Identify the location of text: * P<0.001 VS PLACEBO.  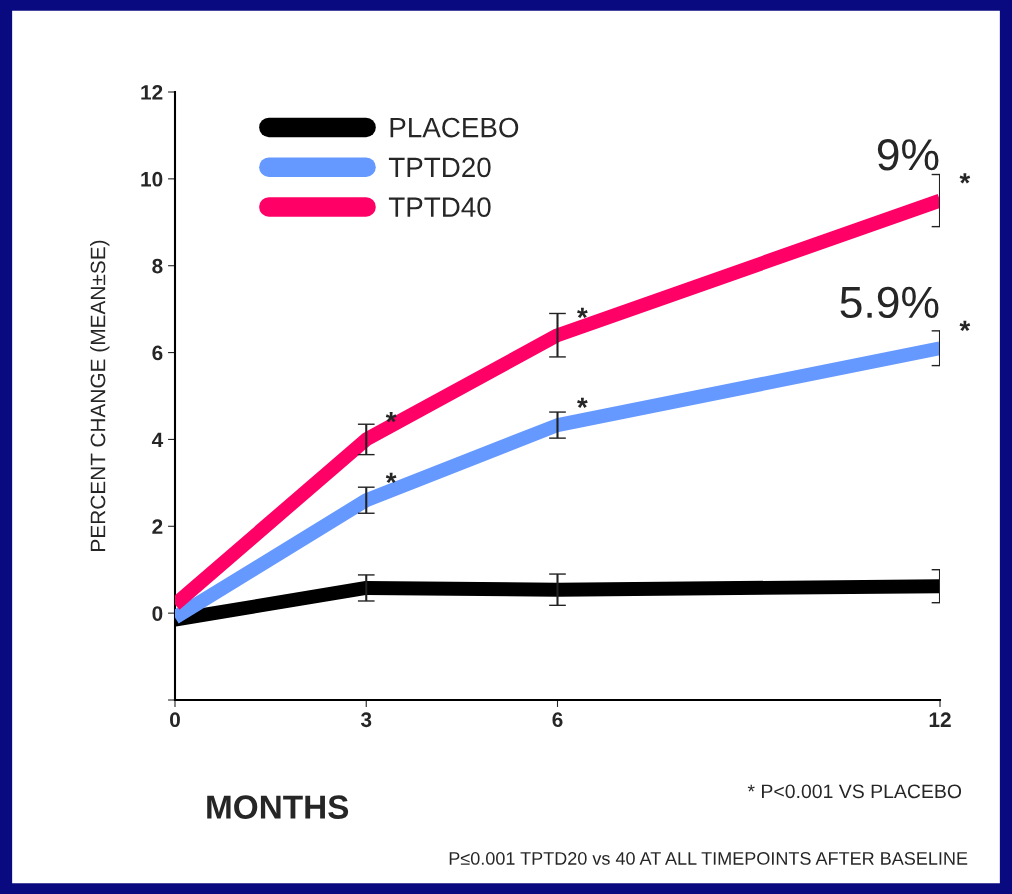
(854, 791).